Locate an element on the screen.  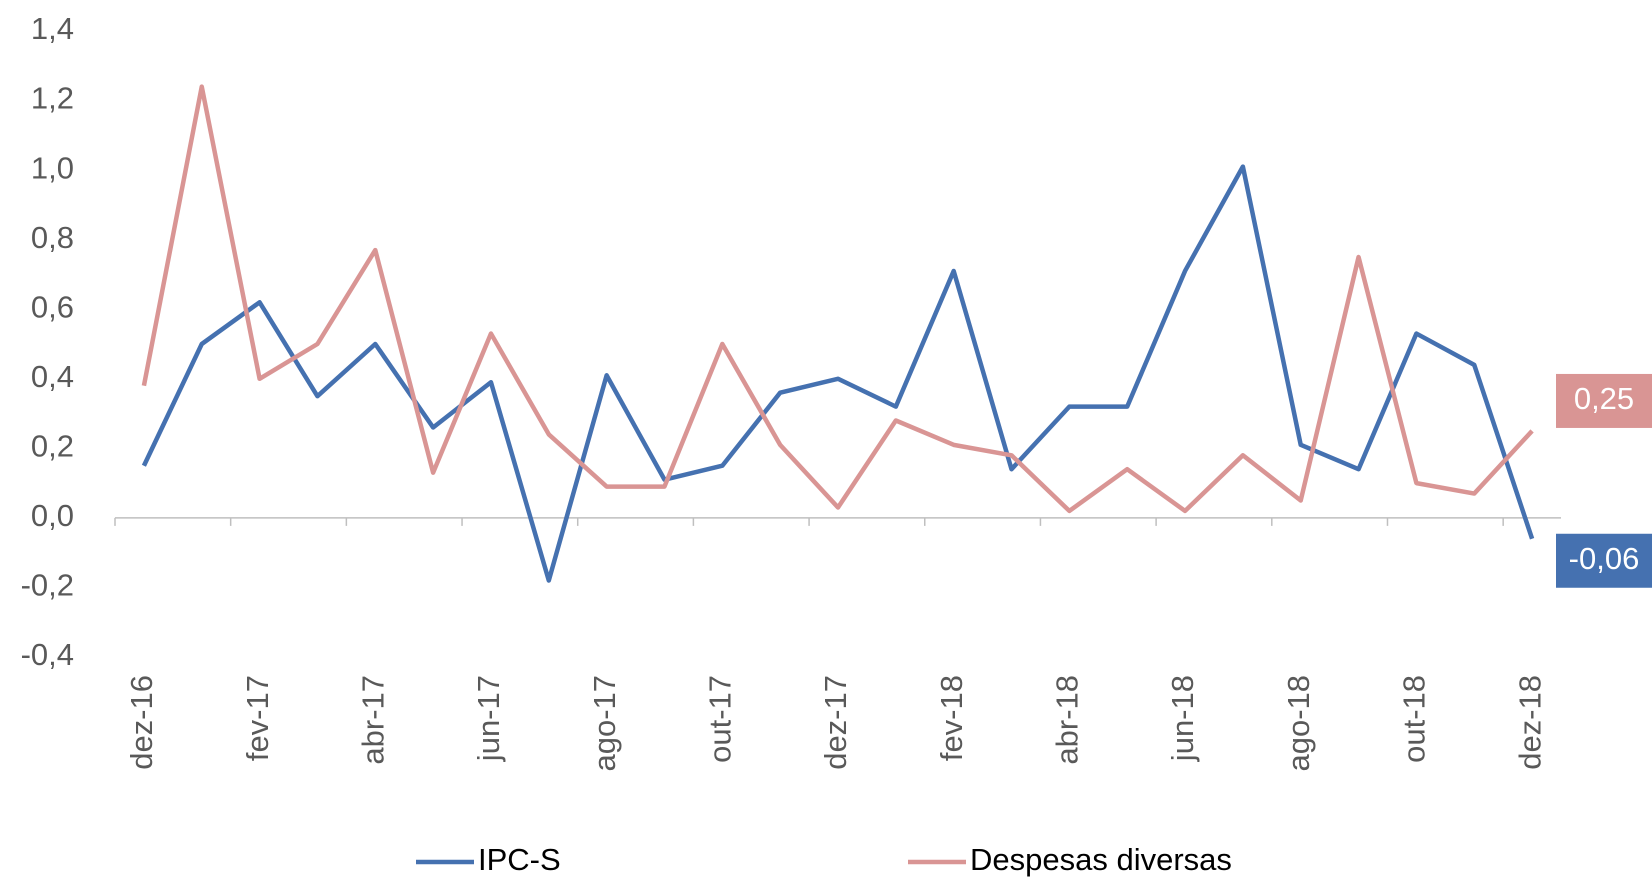
x-tick-label: fev-18 is located at coordinates (951, 718).